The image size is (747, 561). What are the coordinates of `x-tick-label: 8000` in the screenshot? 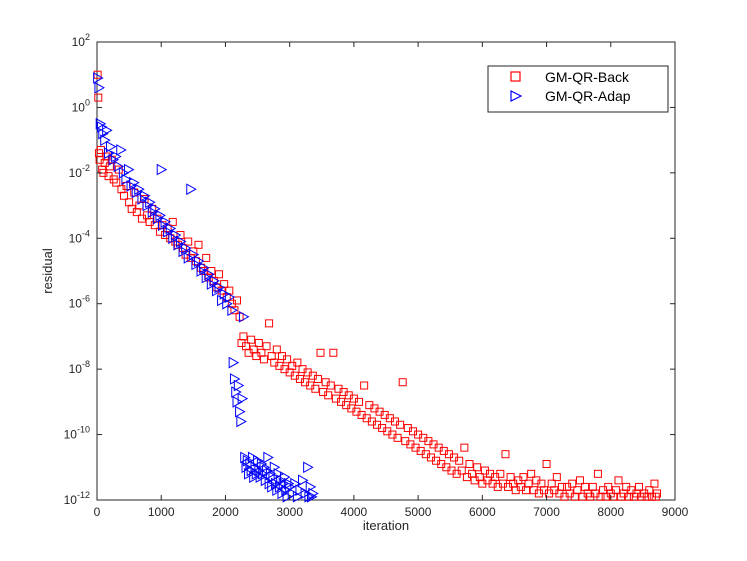 It's located at (610, 512).